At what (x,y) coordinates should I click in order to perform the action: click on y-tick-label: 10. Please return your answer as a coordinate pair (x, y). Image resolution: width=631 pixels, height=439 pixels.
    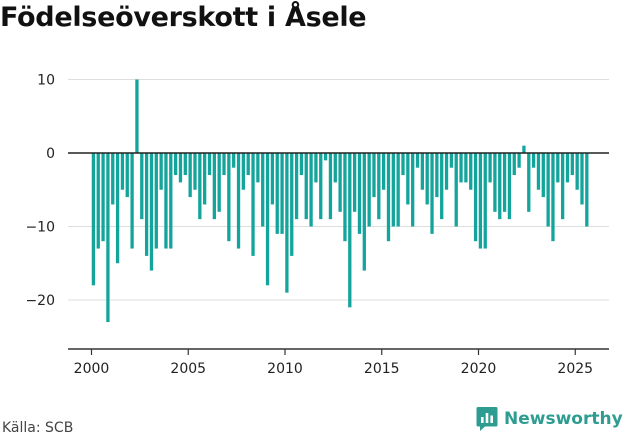
    Looking at the image, I should click on (46, 81).